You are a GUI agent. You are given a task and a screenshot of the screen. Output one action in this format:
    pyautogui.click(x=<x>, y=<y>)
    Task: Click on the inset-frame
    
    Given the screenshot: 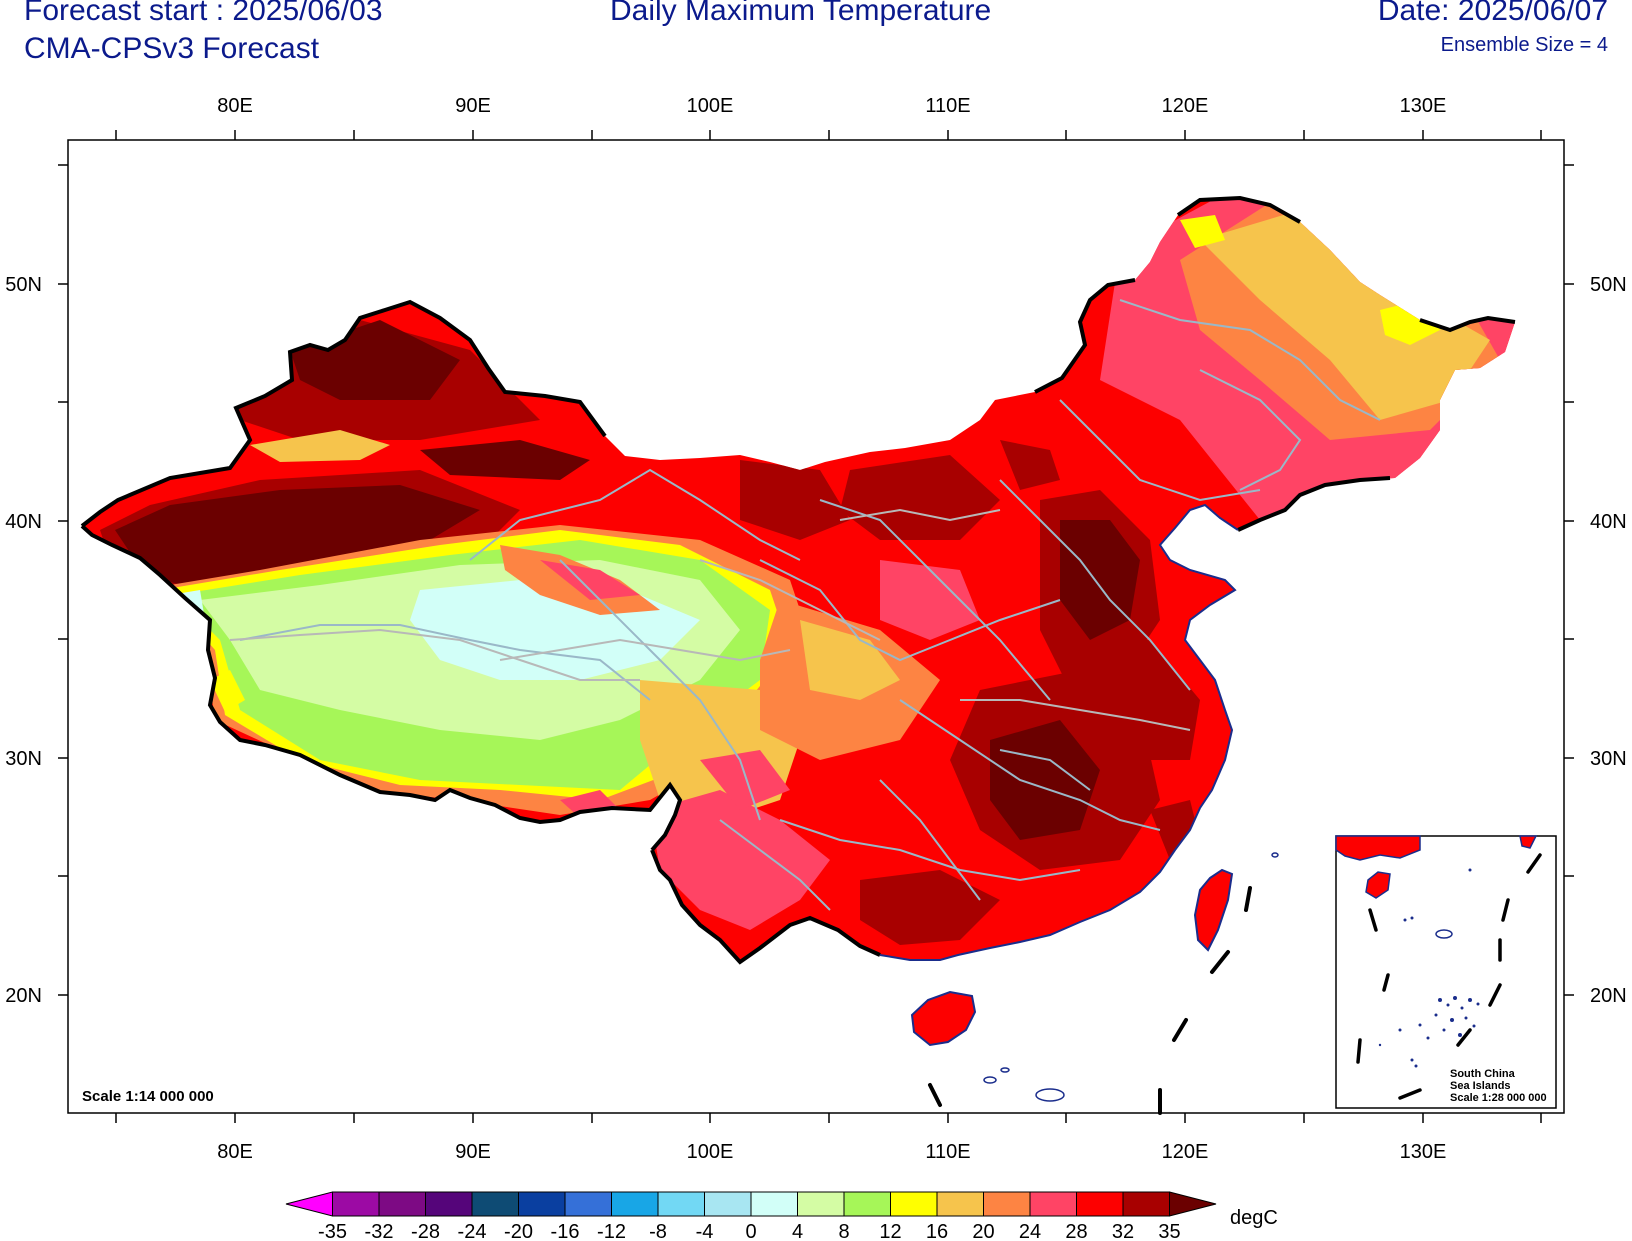 What is the action you would take?
    pyautogui.click(x=1446, y=972)
    